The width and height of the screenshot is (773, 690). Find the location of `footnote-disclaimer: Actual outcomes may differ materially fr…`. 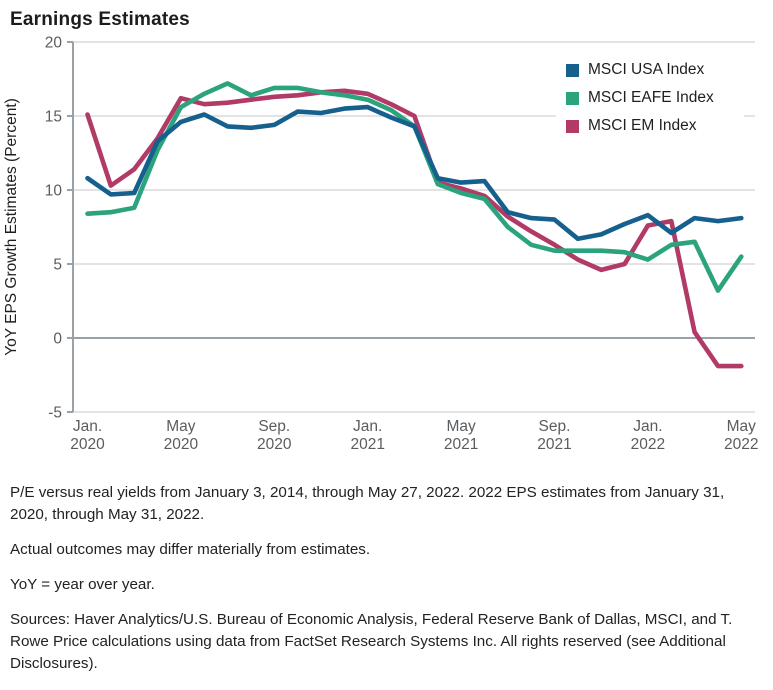

footnote-disclaimer: Actual outcomes may differ materially fr… is located at coordinates (190, 549).